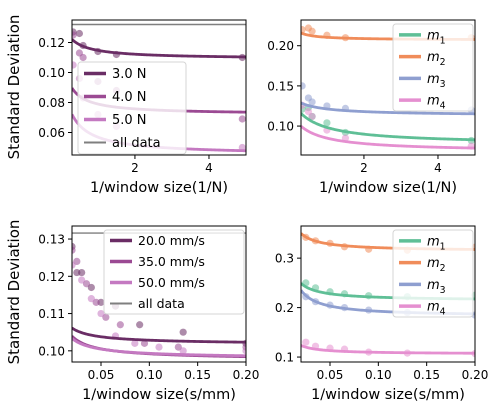  I want to click on y-tick-label: 0.2, so click(284, 308).